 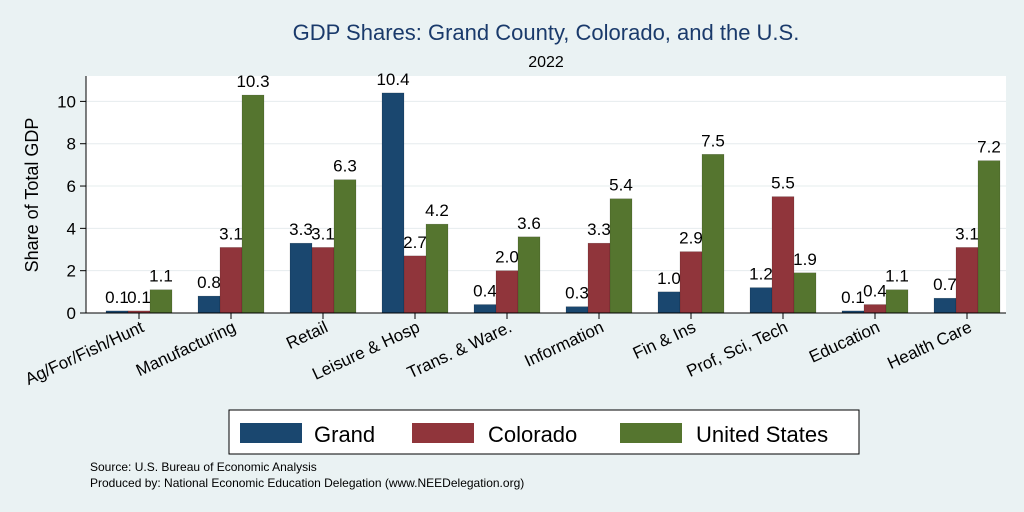 I want to click on source-note: Source: U.S. Bureau of Economic Analysis, so click(x=203, y=467).